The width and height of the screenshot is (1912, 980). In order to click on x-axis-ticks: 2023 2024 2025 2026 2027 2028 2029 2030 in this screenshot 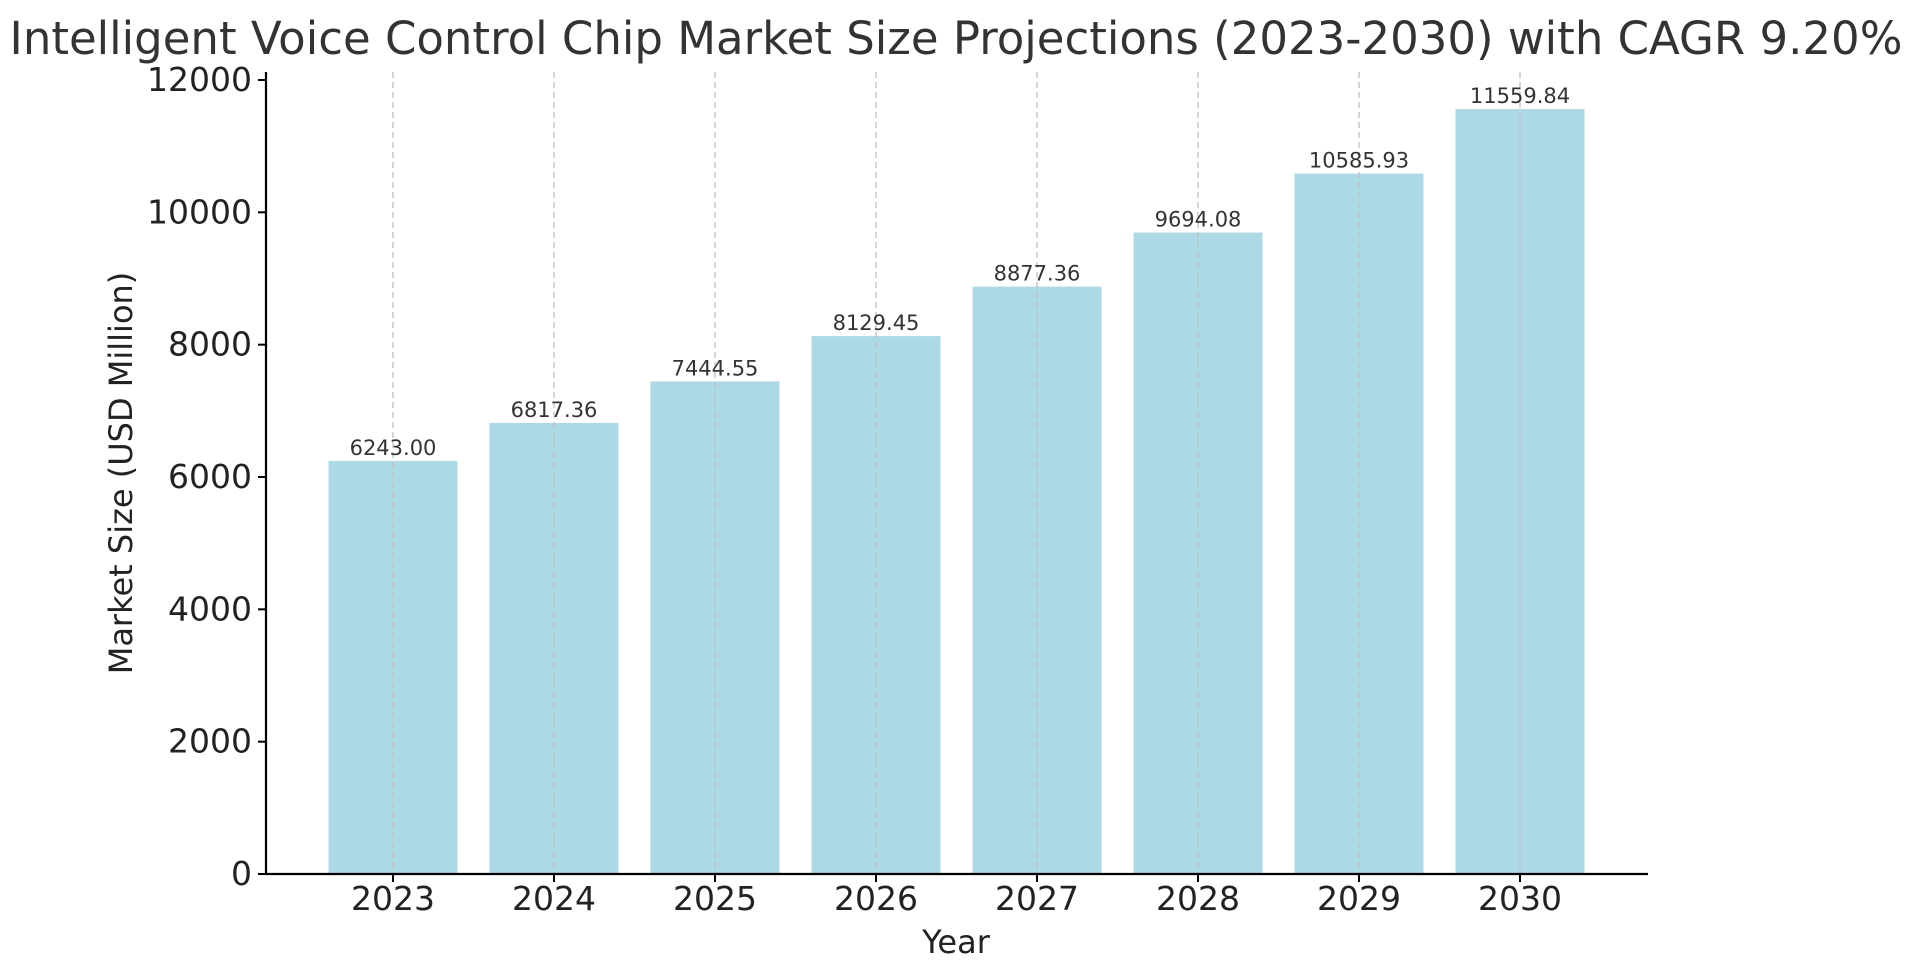, I will do `click(956, 896)`.